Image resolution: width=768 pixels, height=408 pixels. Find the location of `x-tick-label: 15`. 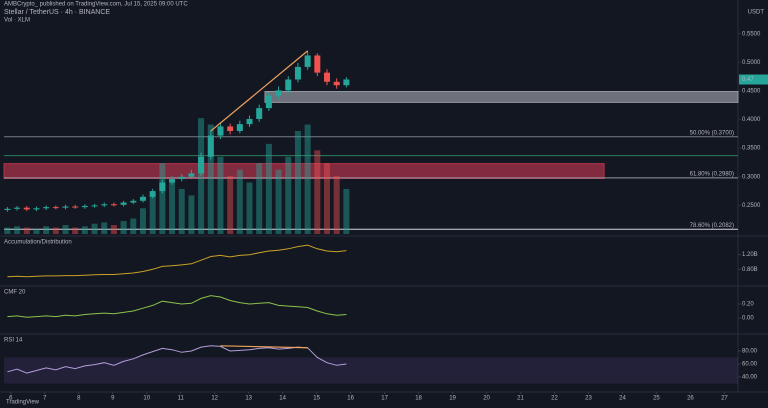

x-tick-label: 15 is located at coordinates (316, 399).